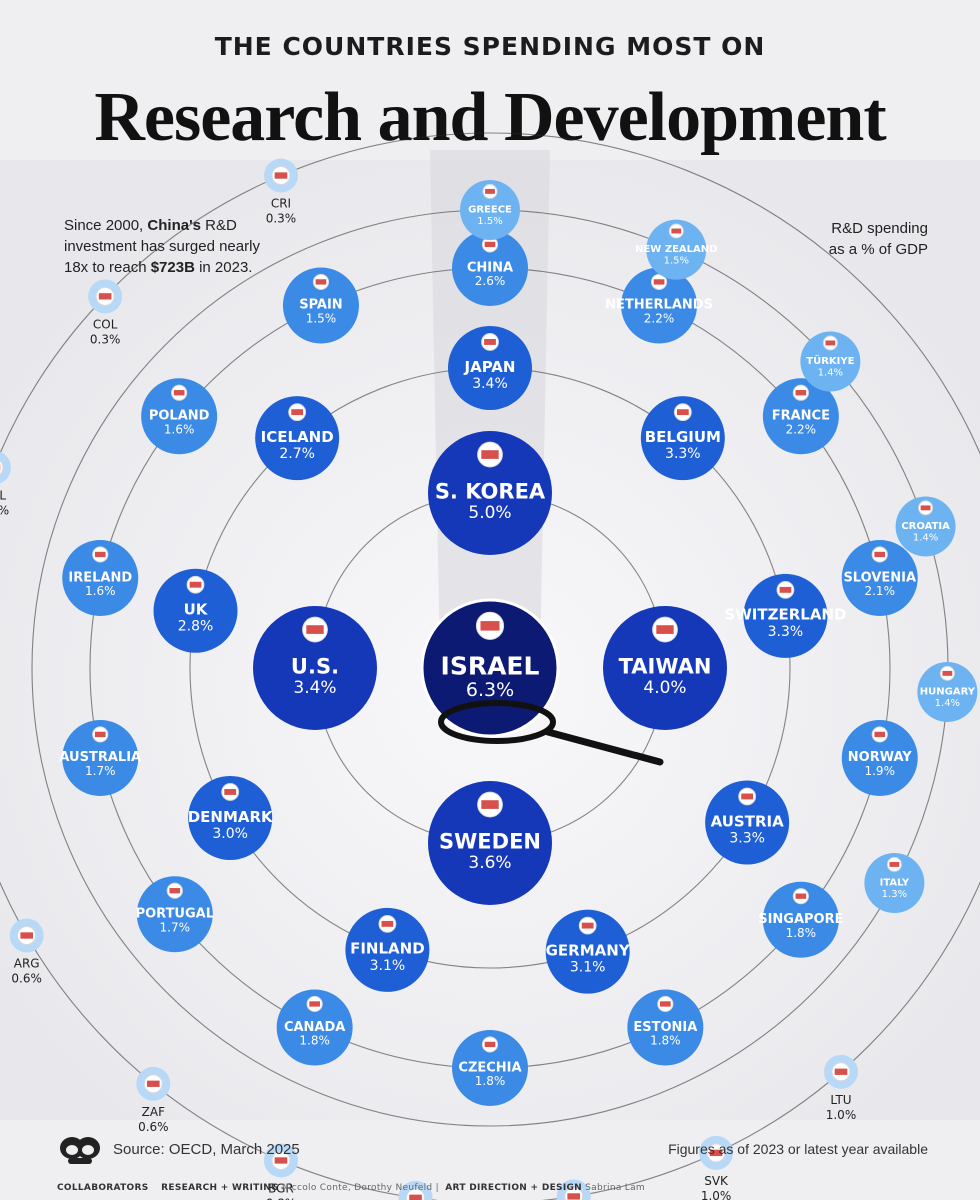 This screenshot has height=1200, width=980. What do you see at coordinates (281, 219) in the screenshot?
I see `bubble-value: 0.3%` at bounding box center [281, 219].